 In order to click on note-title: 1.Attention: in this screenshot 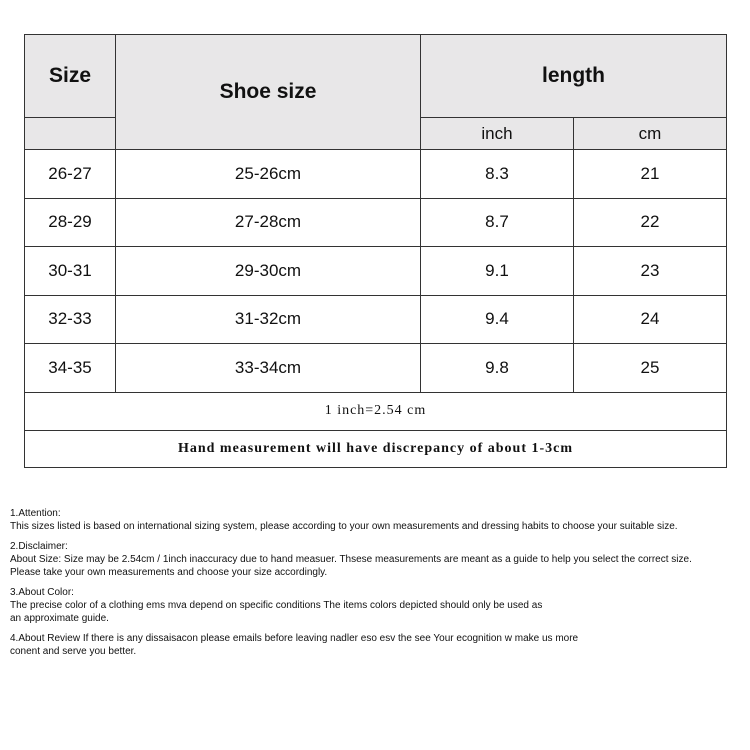, I will do `click(35, 513)`.